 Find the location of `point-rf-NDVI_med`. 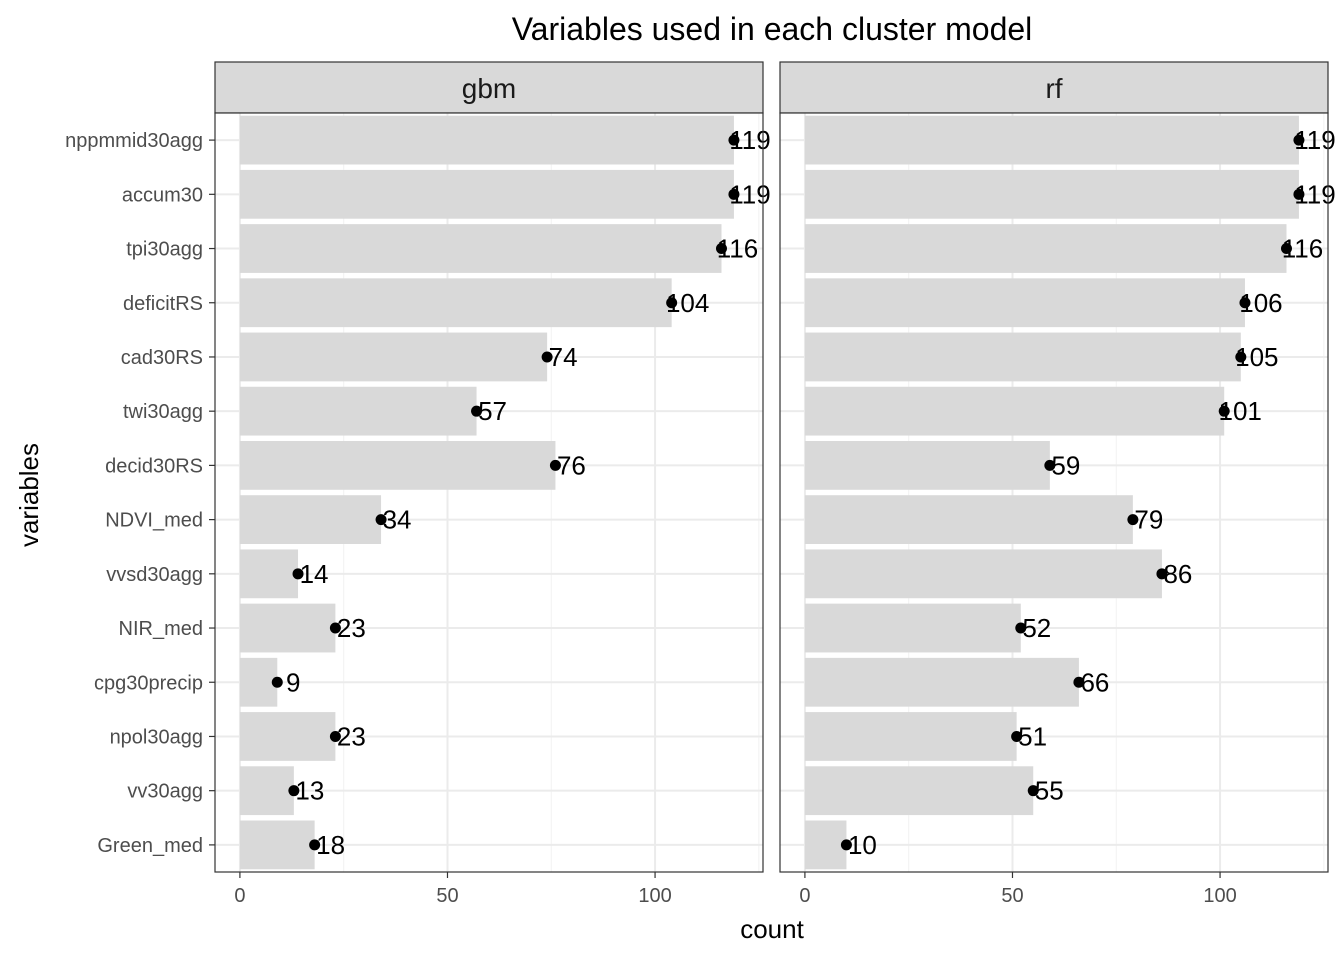

point-rf-NDVI_med is located at coordinates (1133, 520).